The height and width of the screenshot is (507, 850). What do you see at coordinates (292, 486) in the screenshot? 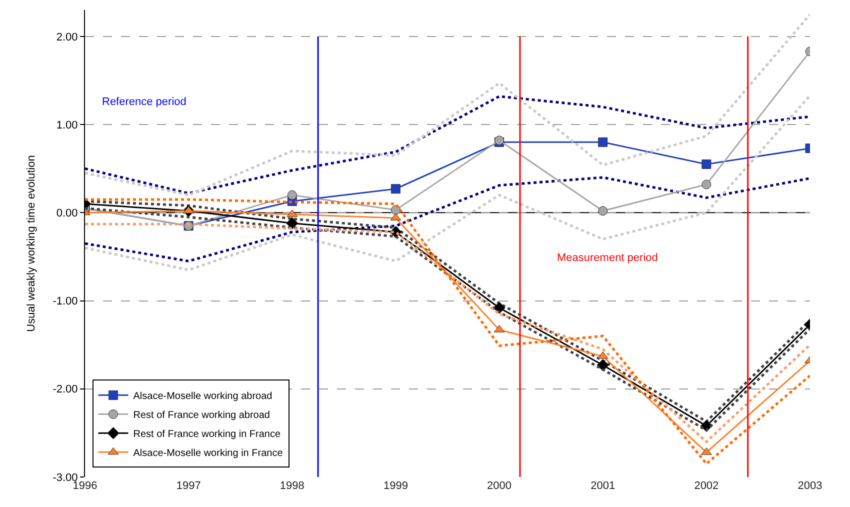
I see `x-tick-label: 1998` at bounding box center [292, 486].